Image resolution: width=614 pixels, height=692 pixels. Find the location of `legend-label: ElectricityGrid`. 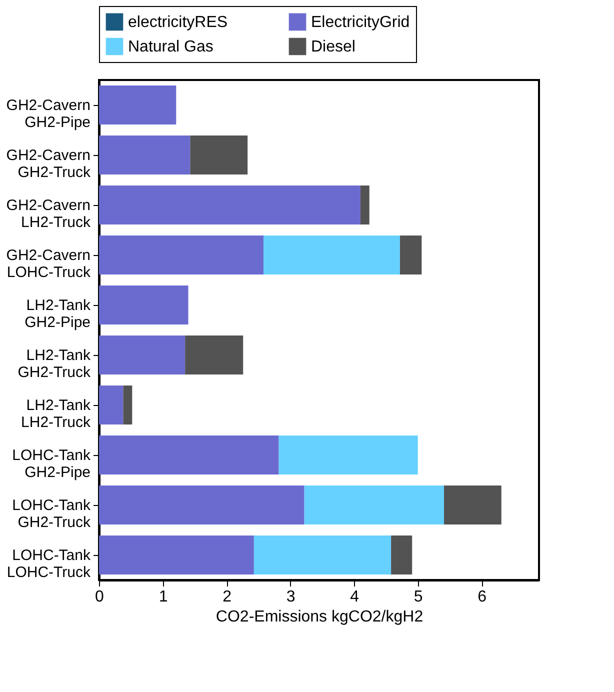

legend-label: ElectricityGrid is located at coordinates (360, 22).